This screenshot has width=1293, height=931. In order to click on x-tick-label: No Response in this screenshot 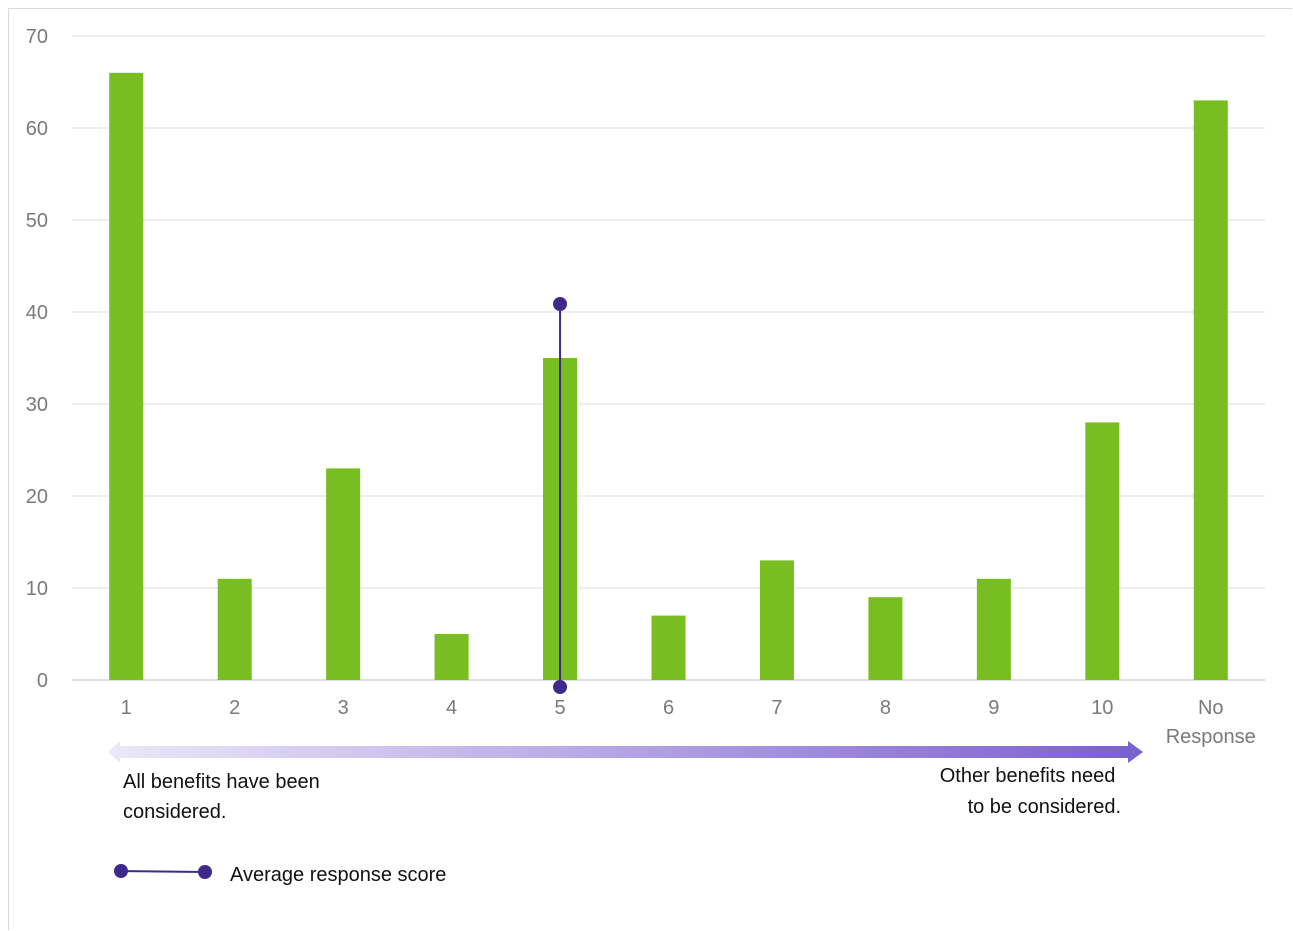, I will do `click(1211, 722)`.